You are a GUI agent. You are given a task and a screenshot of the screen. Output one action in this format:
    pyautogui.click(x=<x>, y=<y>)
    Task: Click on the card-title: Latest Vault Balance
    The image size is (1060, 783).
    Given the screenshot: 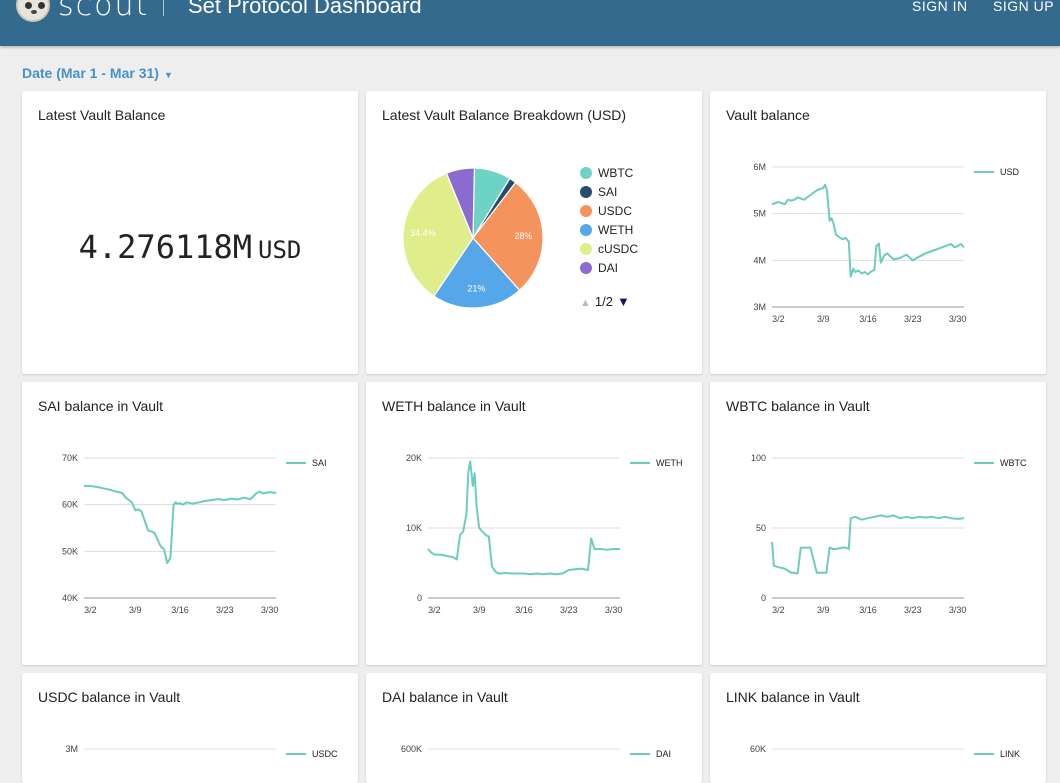 What is the action you would take?
    pyautogui.click(x=102, y=115)
    